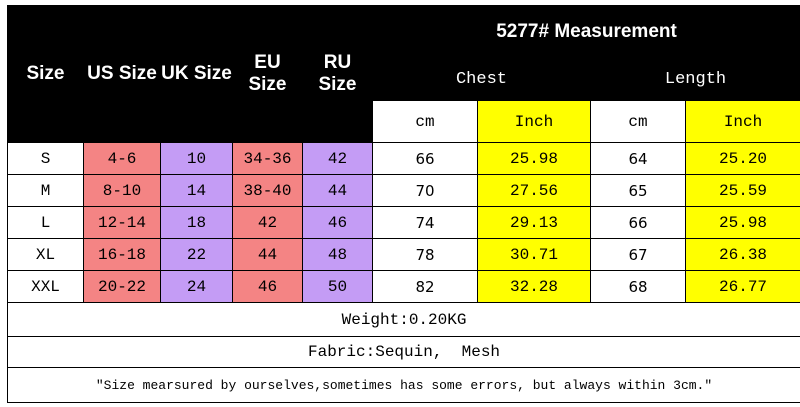  I want to click on header-uk: UK Size, so click(196, 74).